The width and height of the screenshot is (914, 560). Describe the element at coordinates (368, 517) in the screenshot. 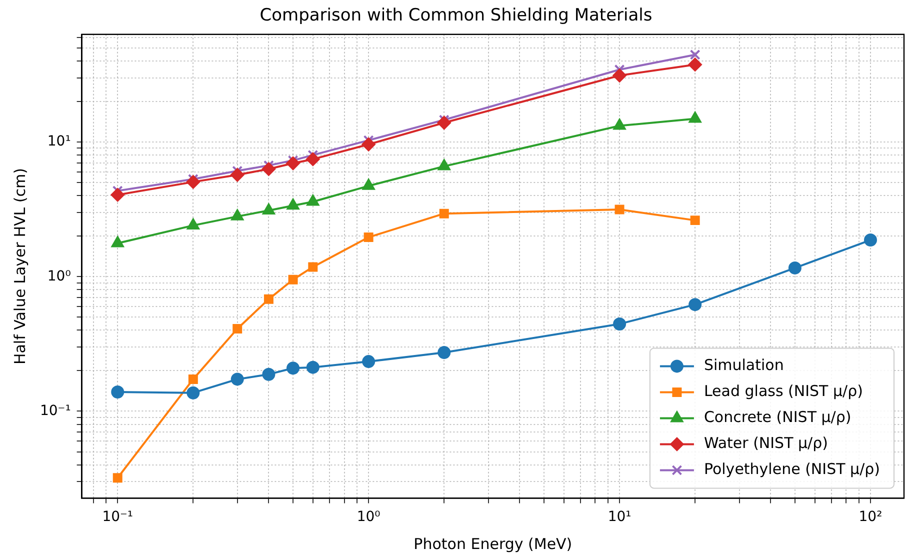

I see `x-tick-label: 10⁰` at that location.